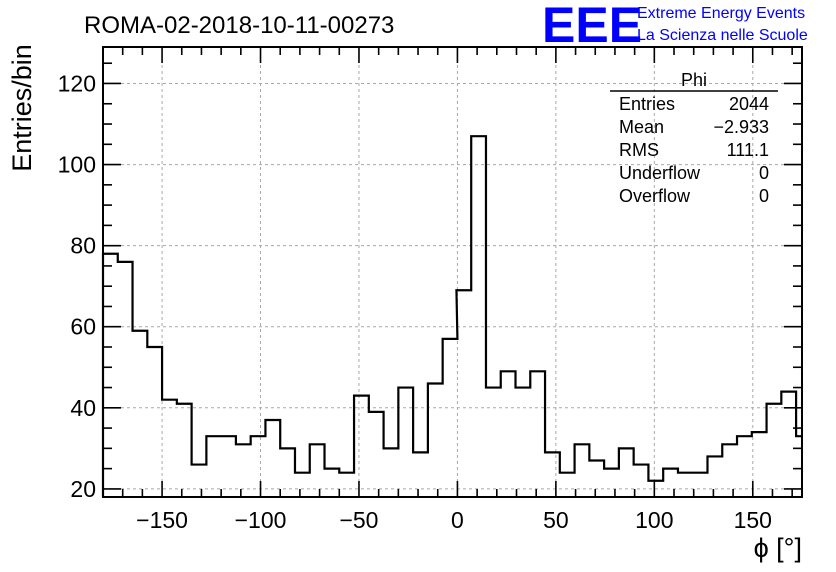 This screenshot has height=572, width=836. Describe the element at coordinates (647, 104) in the screenshot. I see `stats-label-entries: Entries` at that location.